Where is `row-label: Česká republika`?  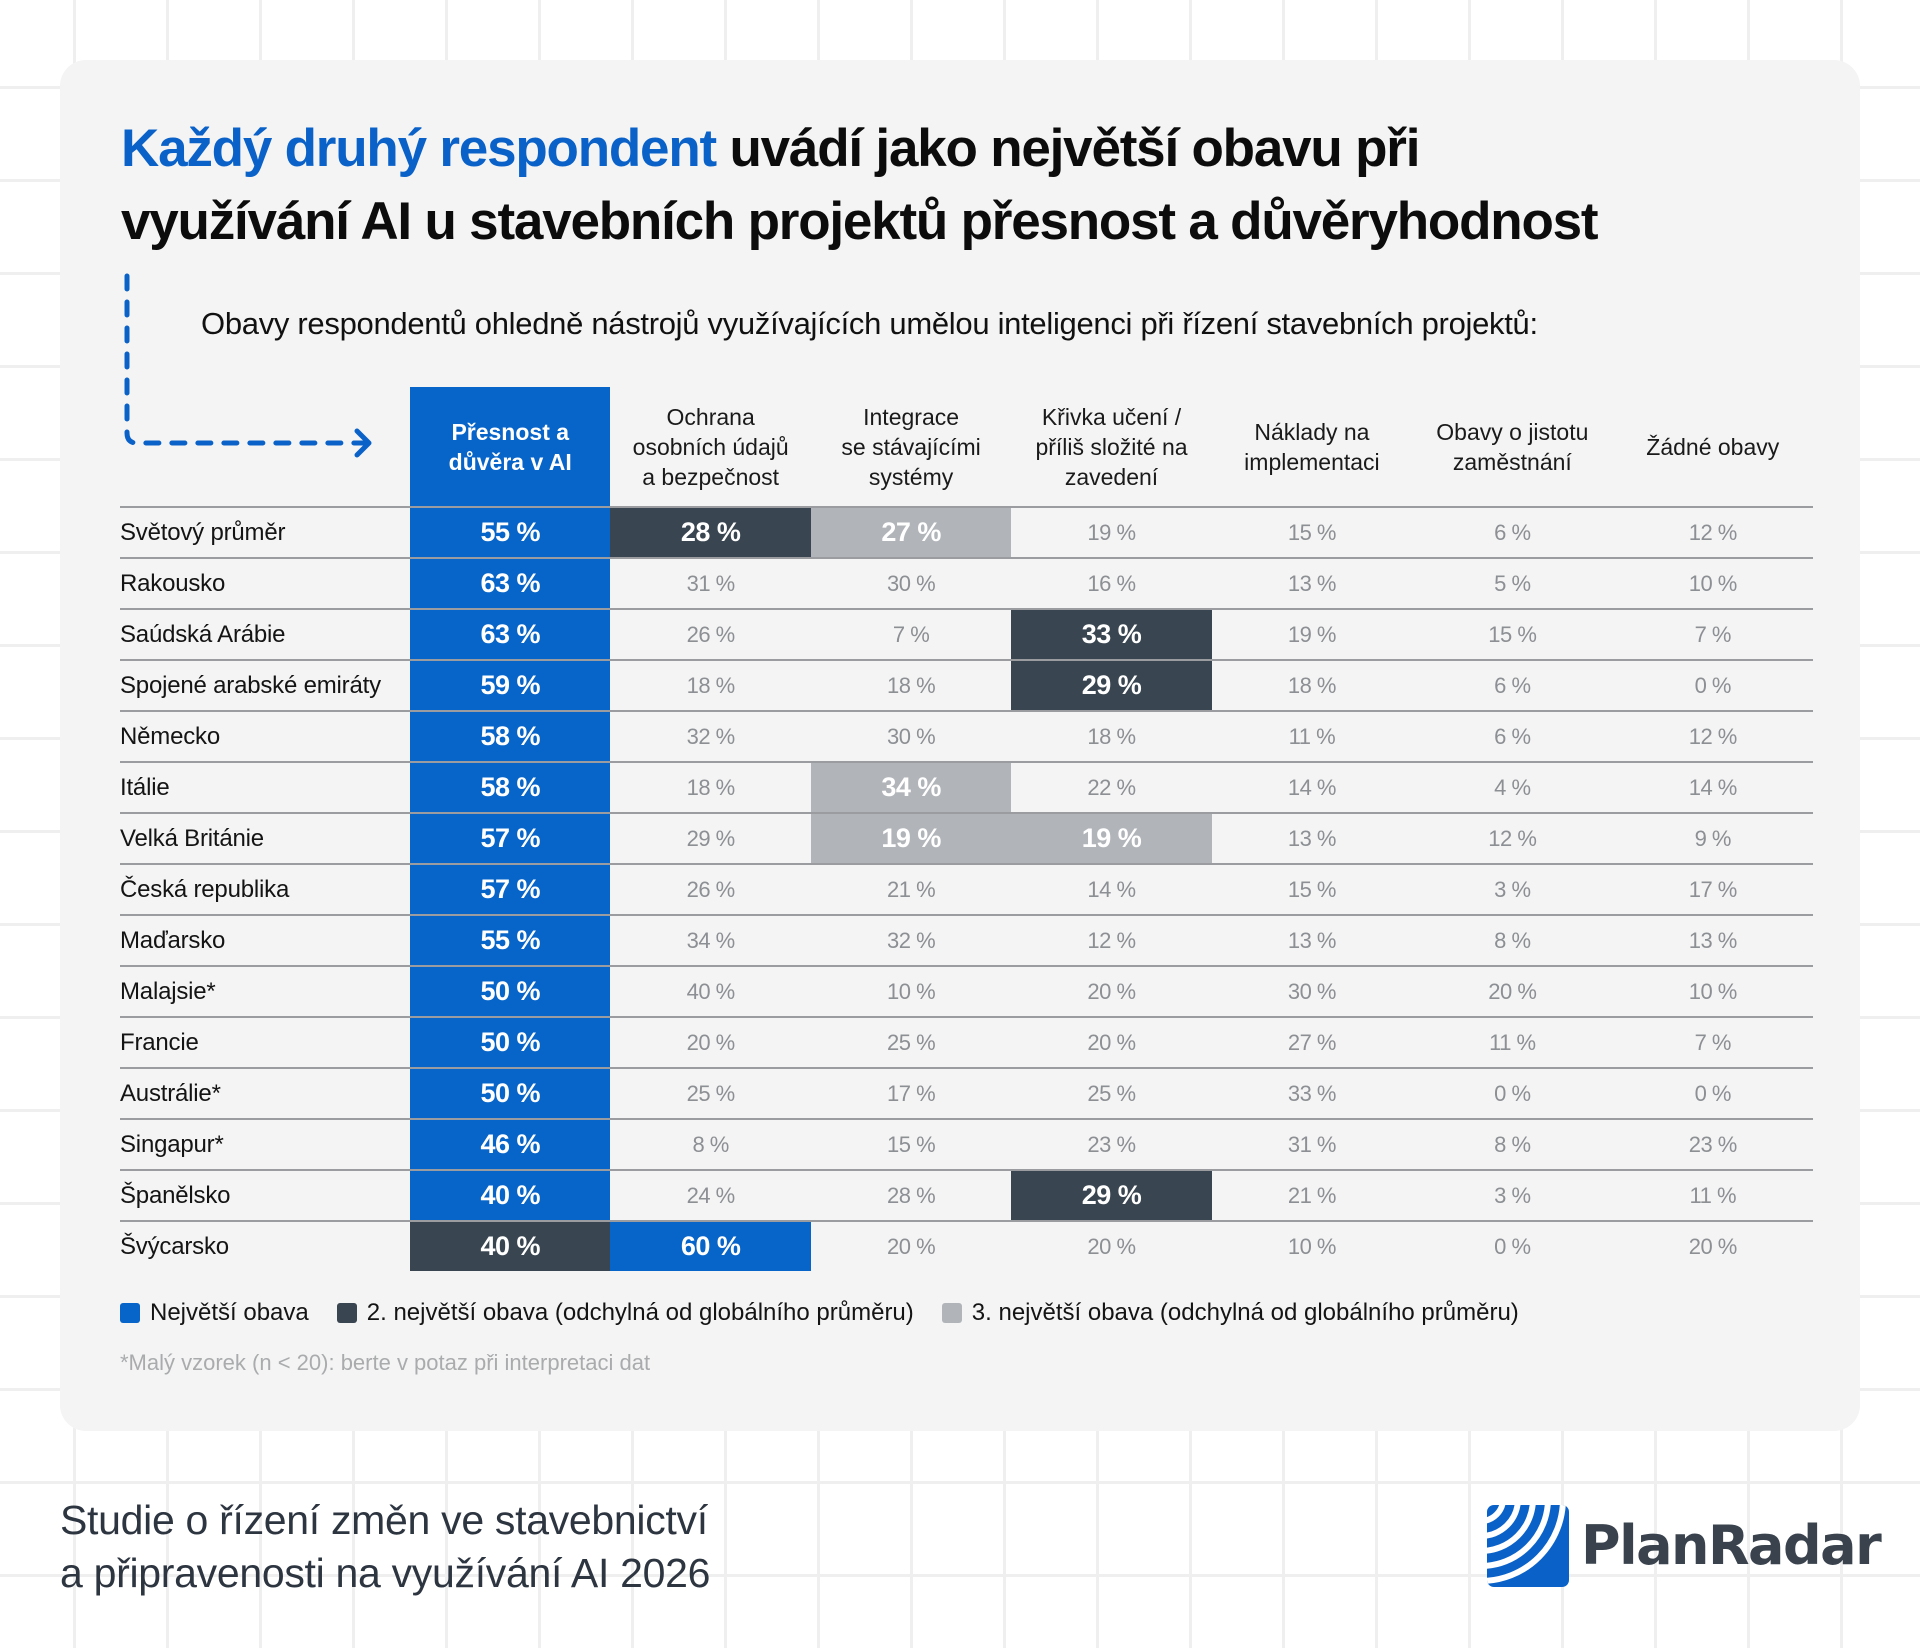
row-label: Česká republika is located at coordinates (265, 890).